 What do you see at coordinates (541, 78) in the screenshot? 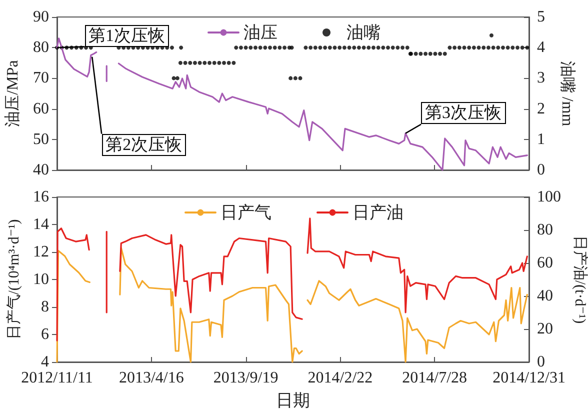
I see `y2-tick-label: 3` at bounding box center [541, 78].